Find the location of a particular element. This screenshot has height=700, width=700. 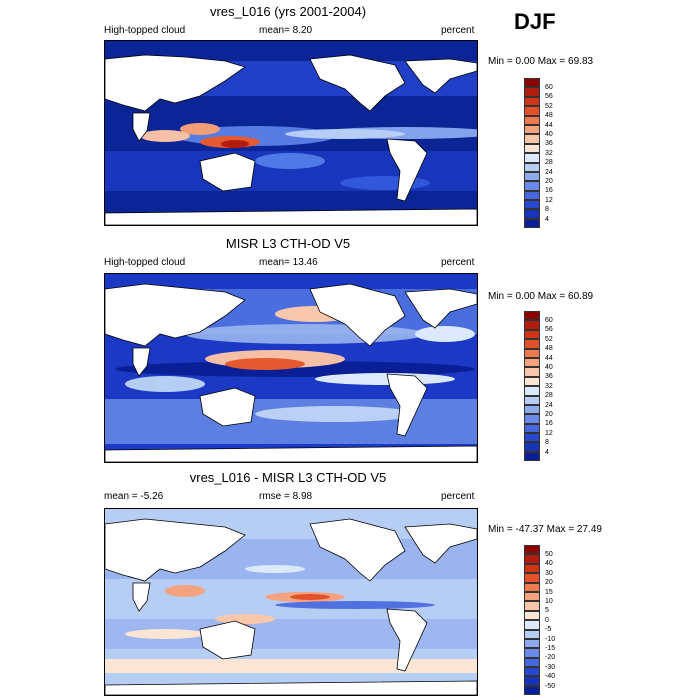

panel-3-colorbar-tick: 50 is located at coordinates (549, 554).